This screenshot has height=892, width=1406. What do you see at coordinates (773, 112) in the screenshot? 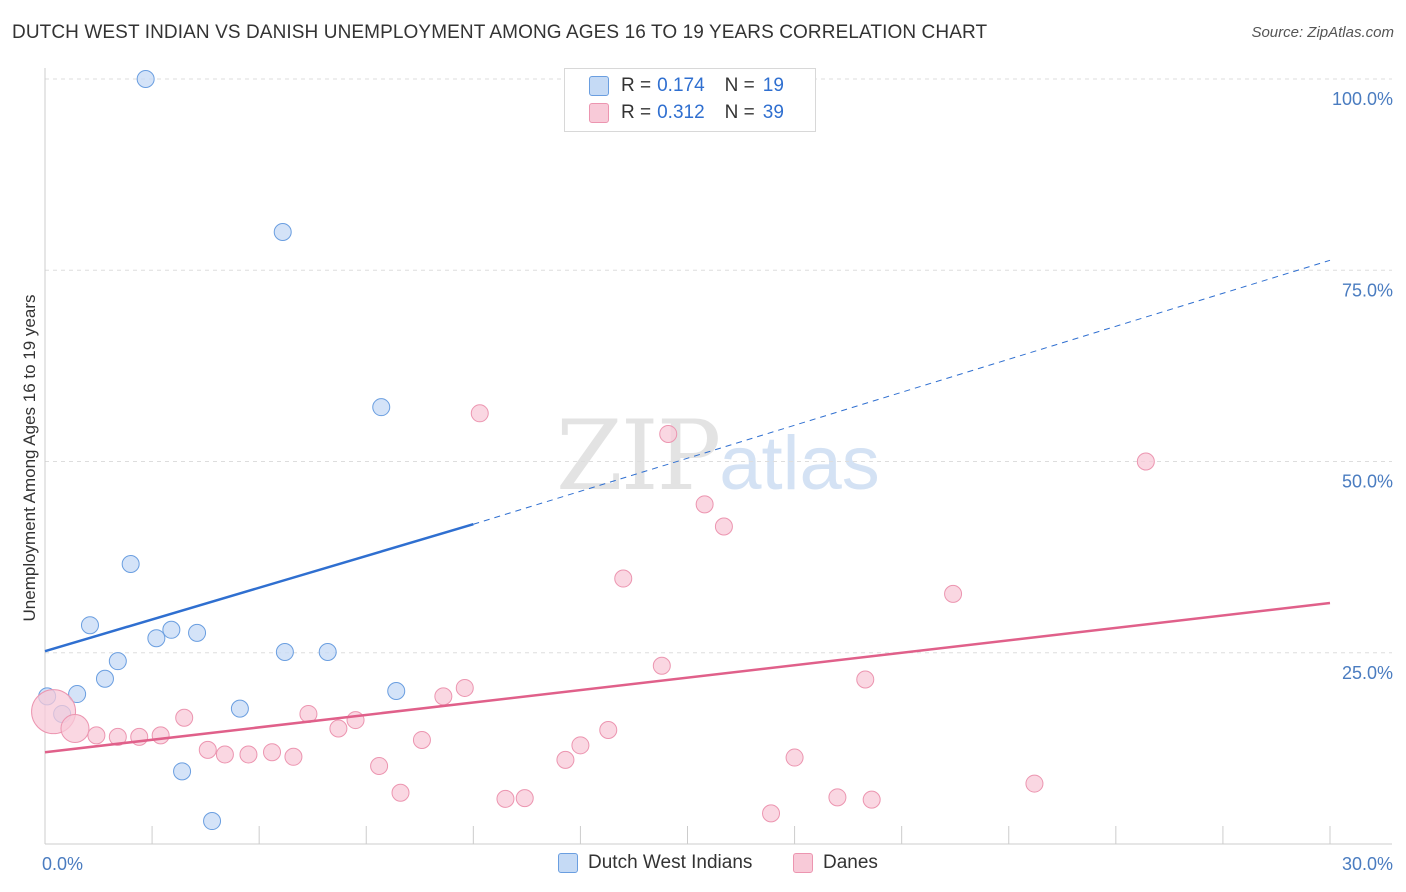
I see `stats-n-value: 39` at bounding box center [773, 112].